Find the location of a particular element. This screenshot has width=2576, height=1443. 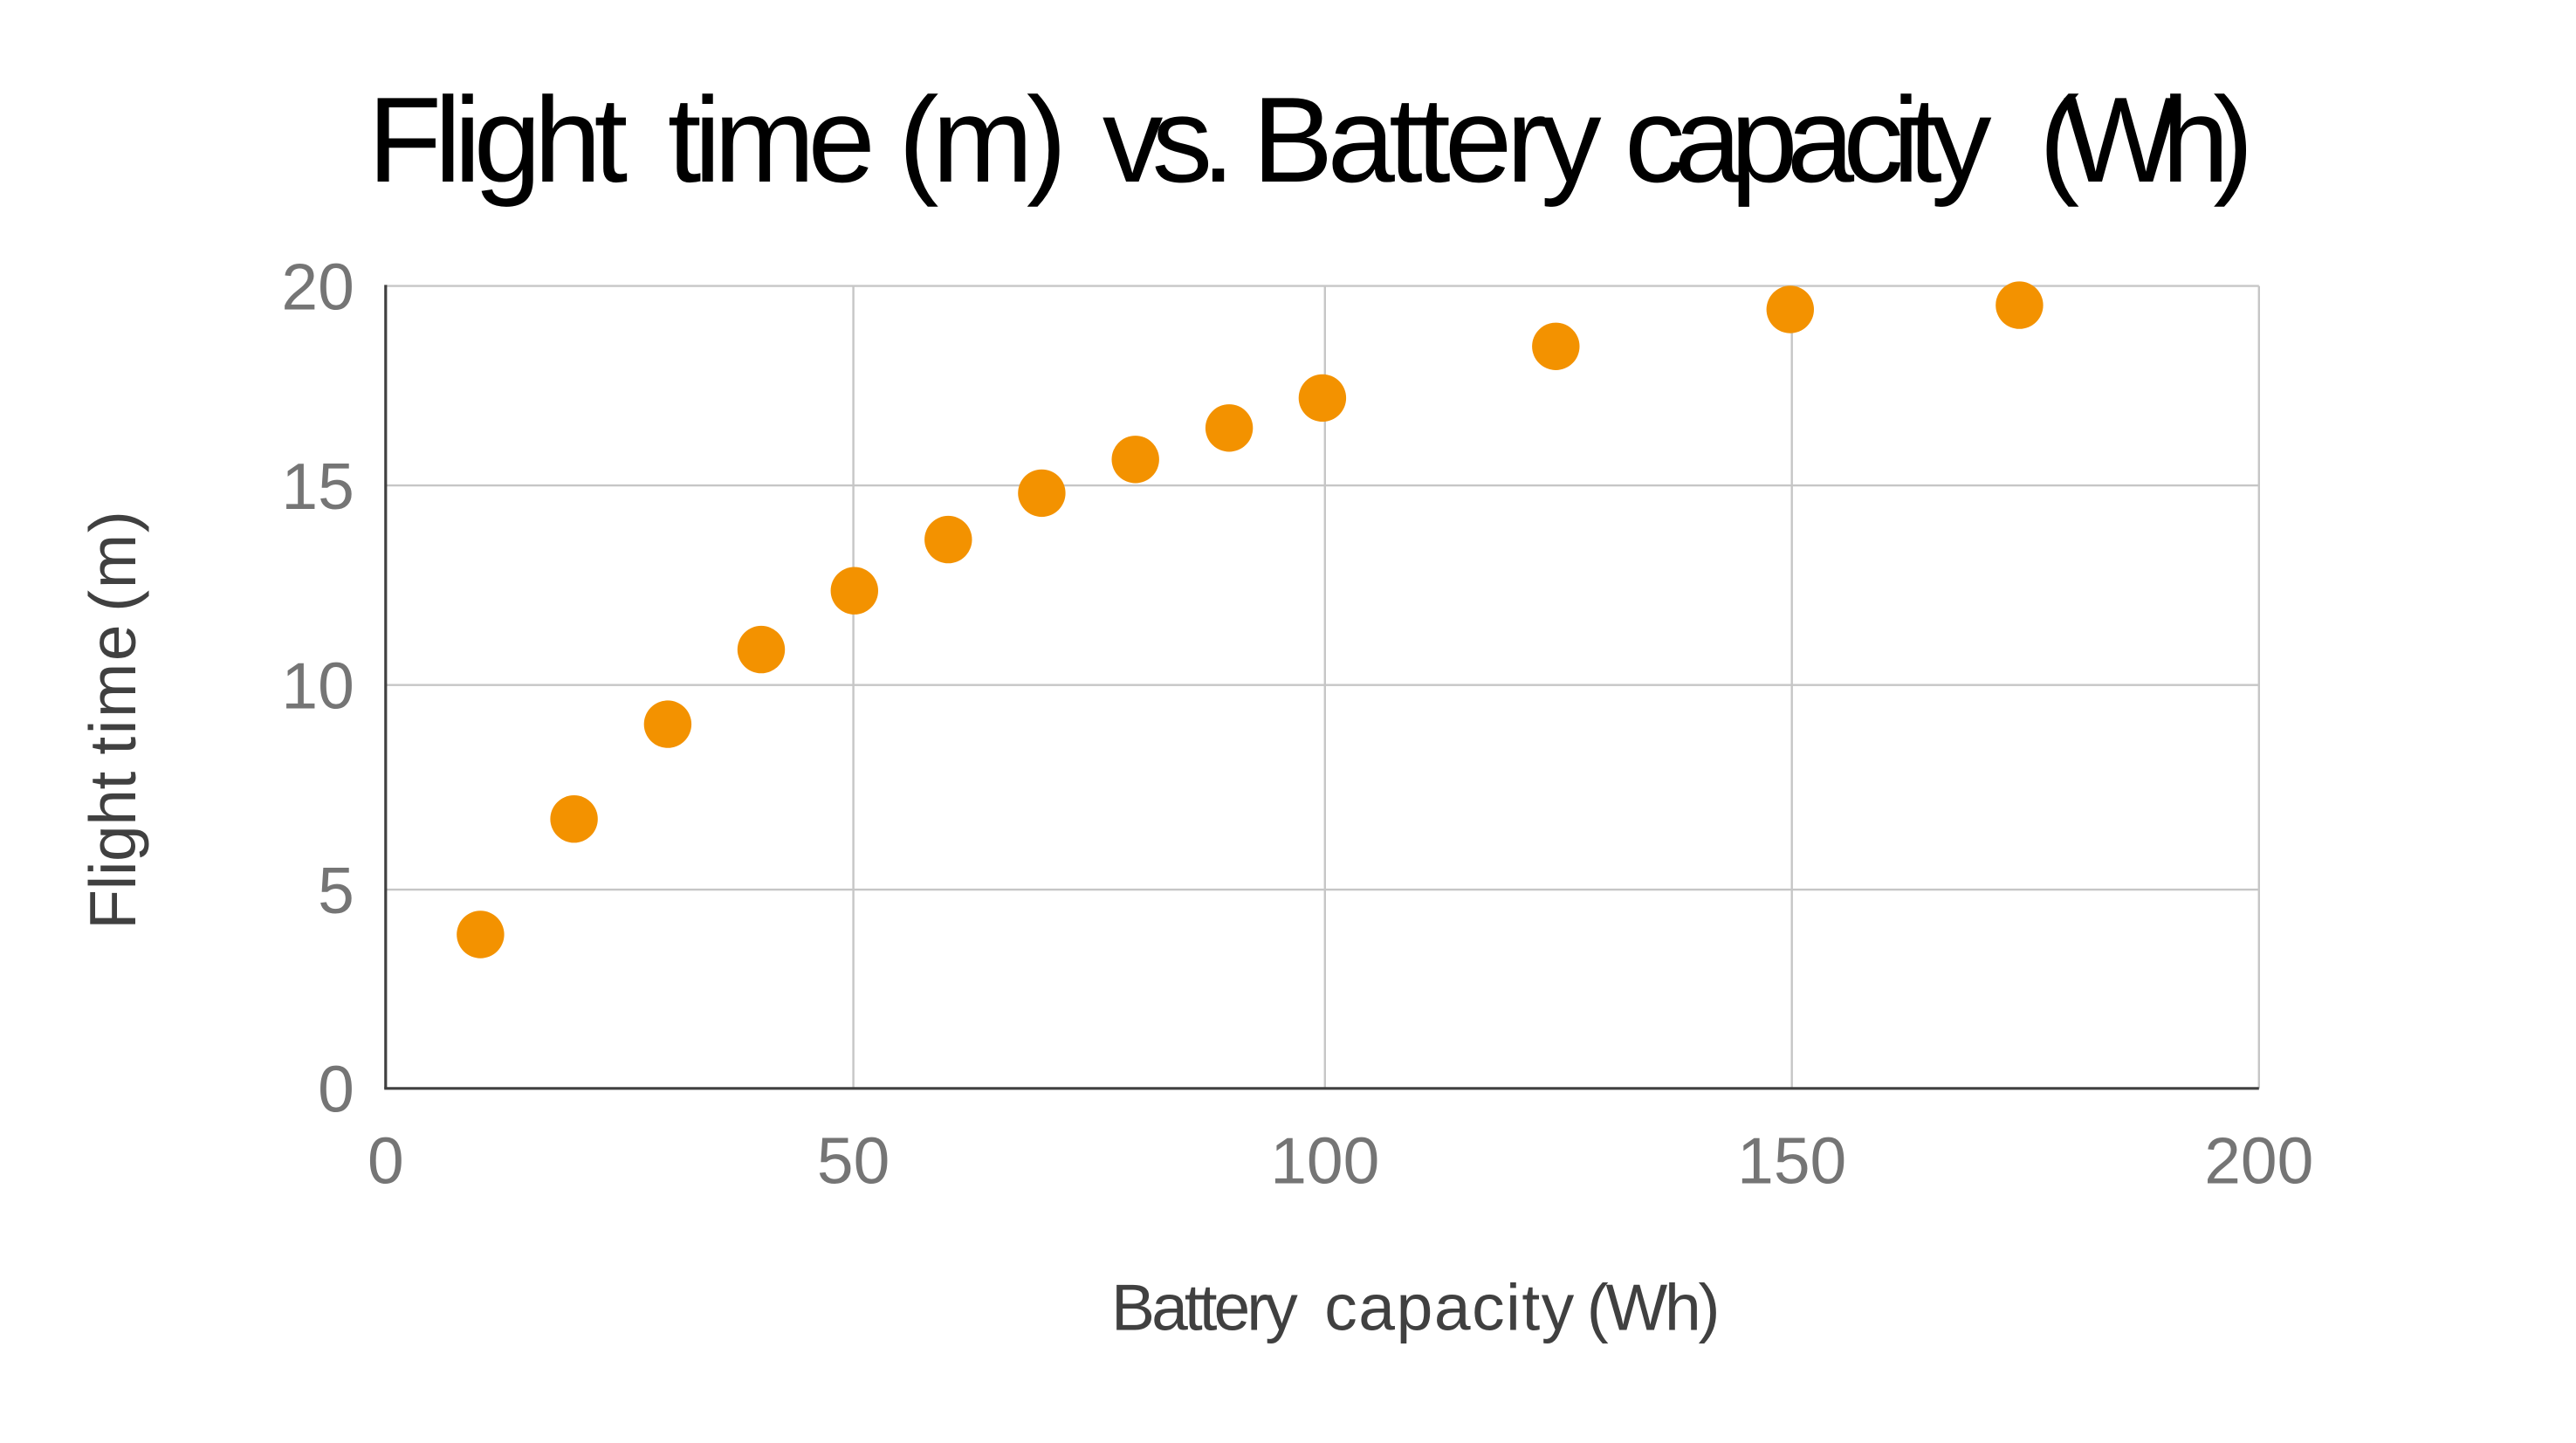

svg-text: 20 is located at coordinates (317, 287).